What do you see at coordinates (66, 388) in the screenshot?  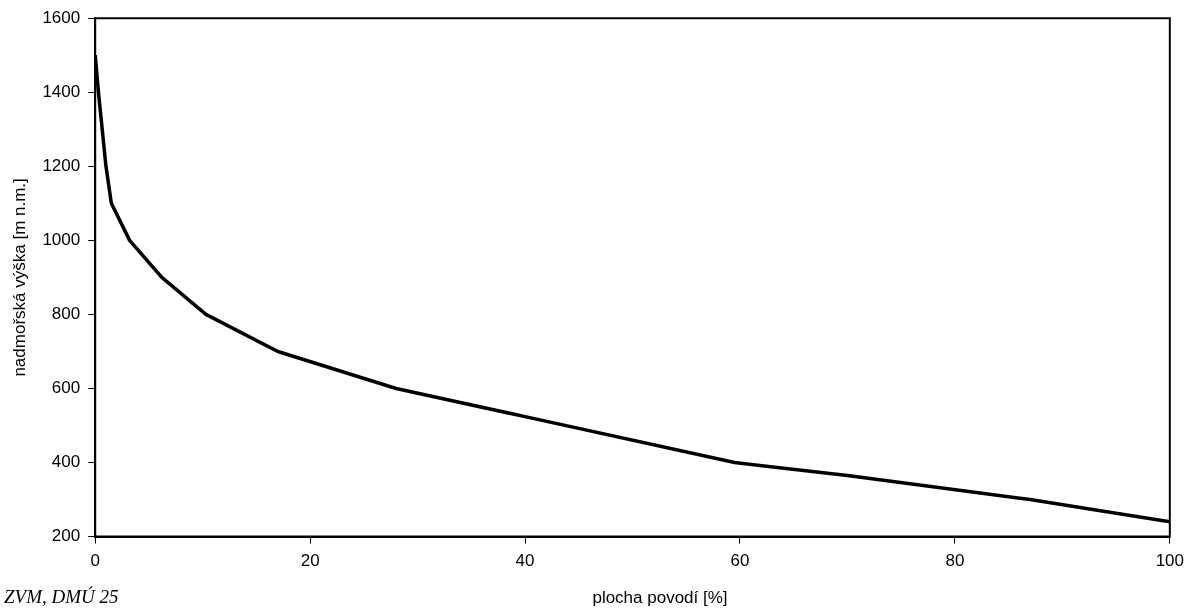 I see `y-tick-label: 600` at bounding box center [66, 388].